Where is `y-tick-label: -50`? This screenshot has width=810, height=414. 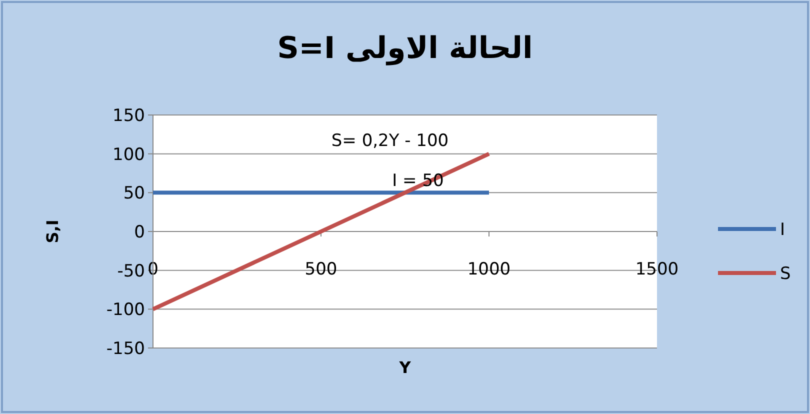 y-tick-label: -50 is located at coordinates (131, 271).